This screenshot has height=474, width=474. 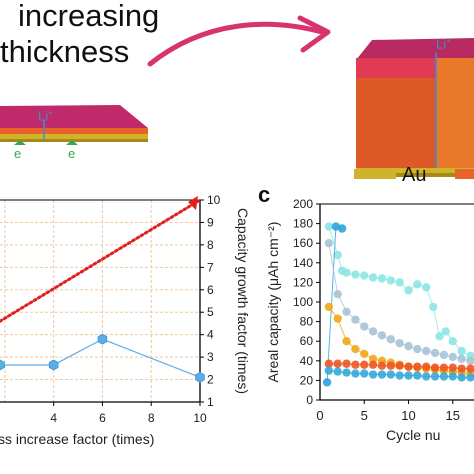 What do you see at coordinates (303, 204) in the screenshot?
I see `y-tick-label: 200` at bounding box center [303, 204].